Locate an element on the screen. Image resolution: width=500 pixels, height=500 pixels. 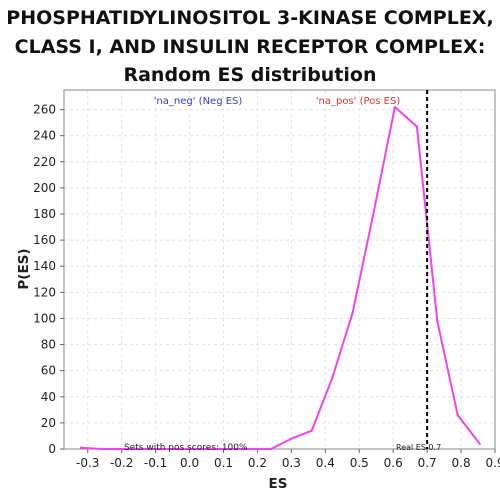
real-es-annotation: Real ES 0.7 is located at coordinates (418, 447).